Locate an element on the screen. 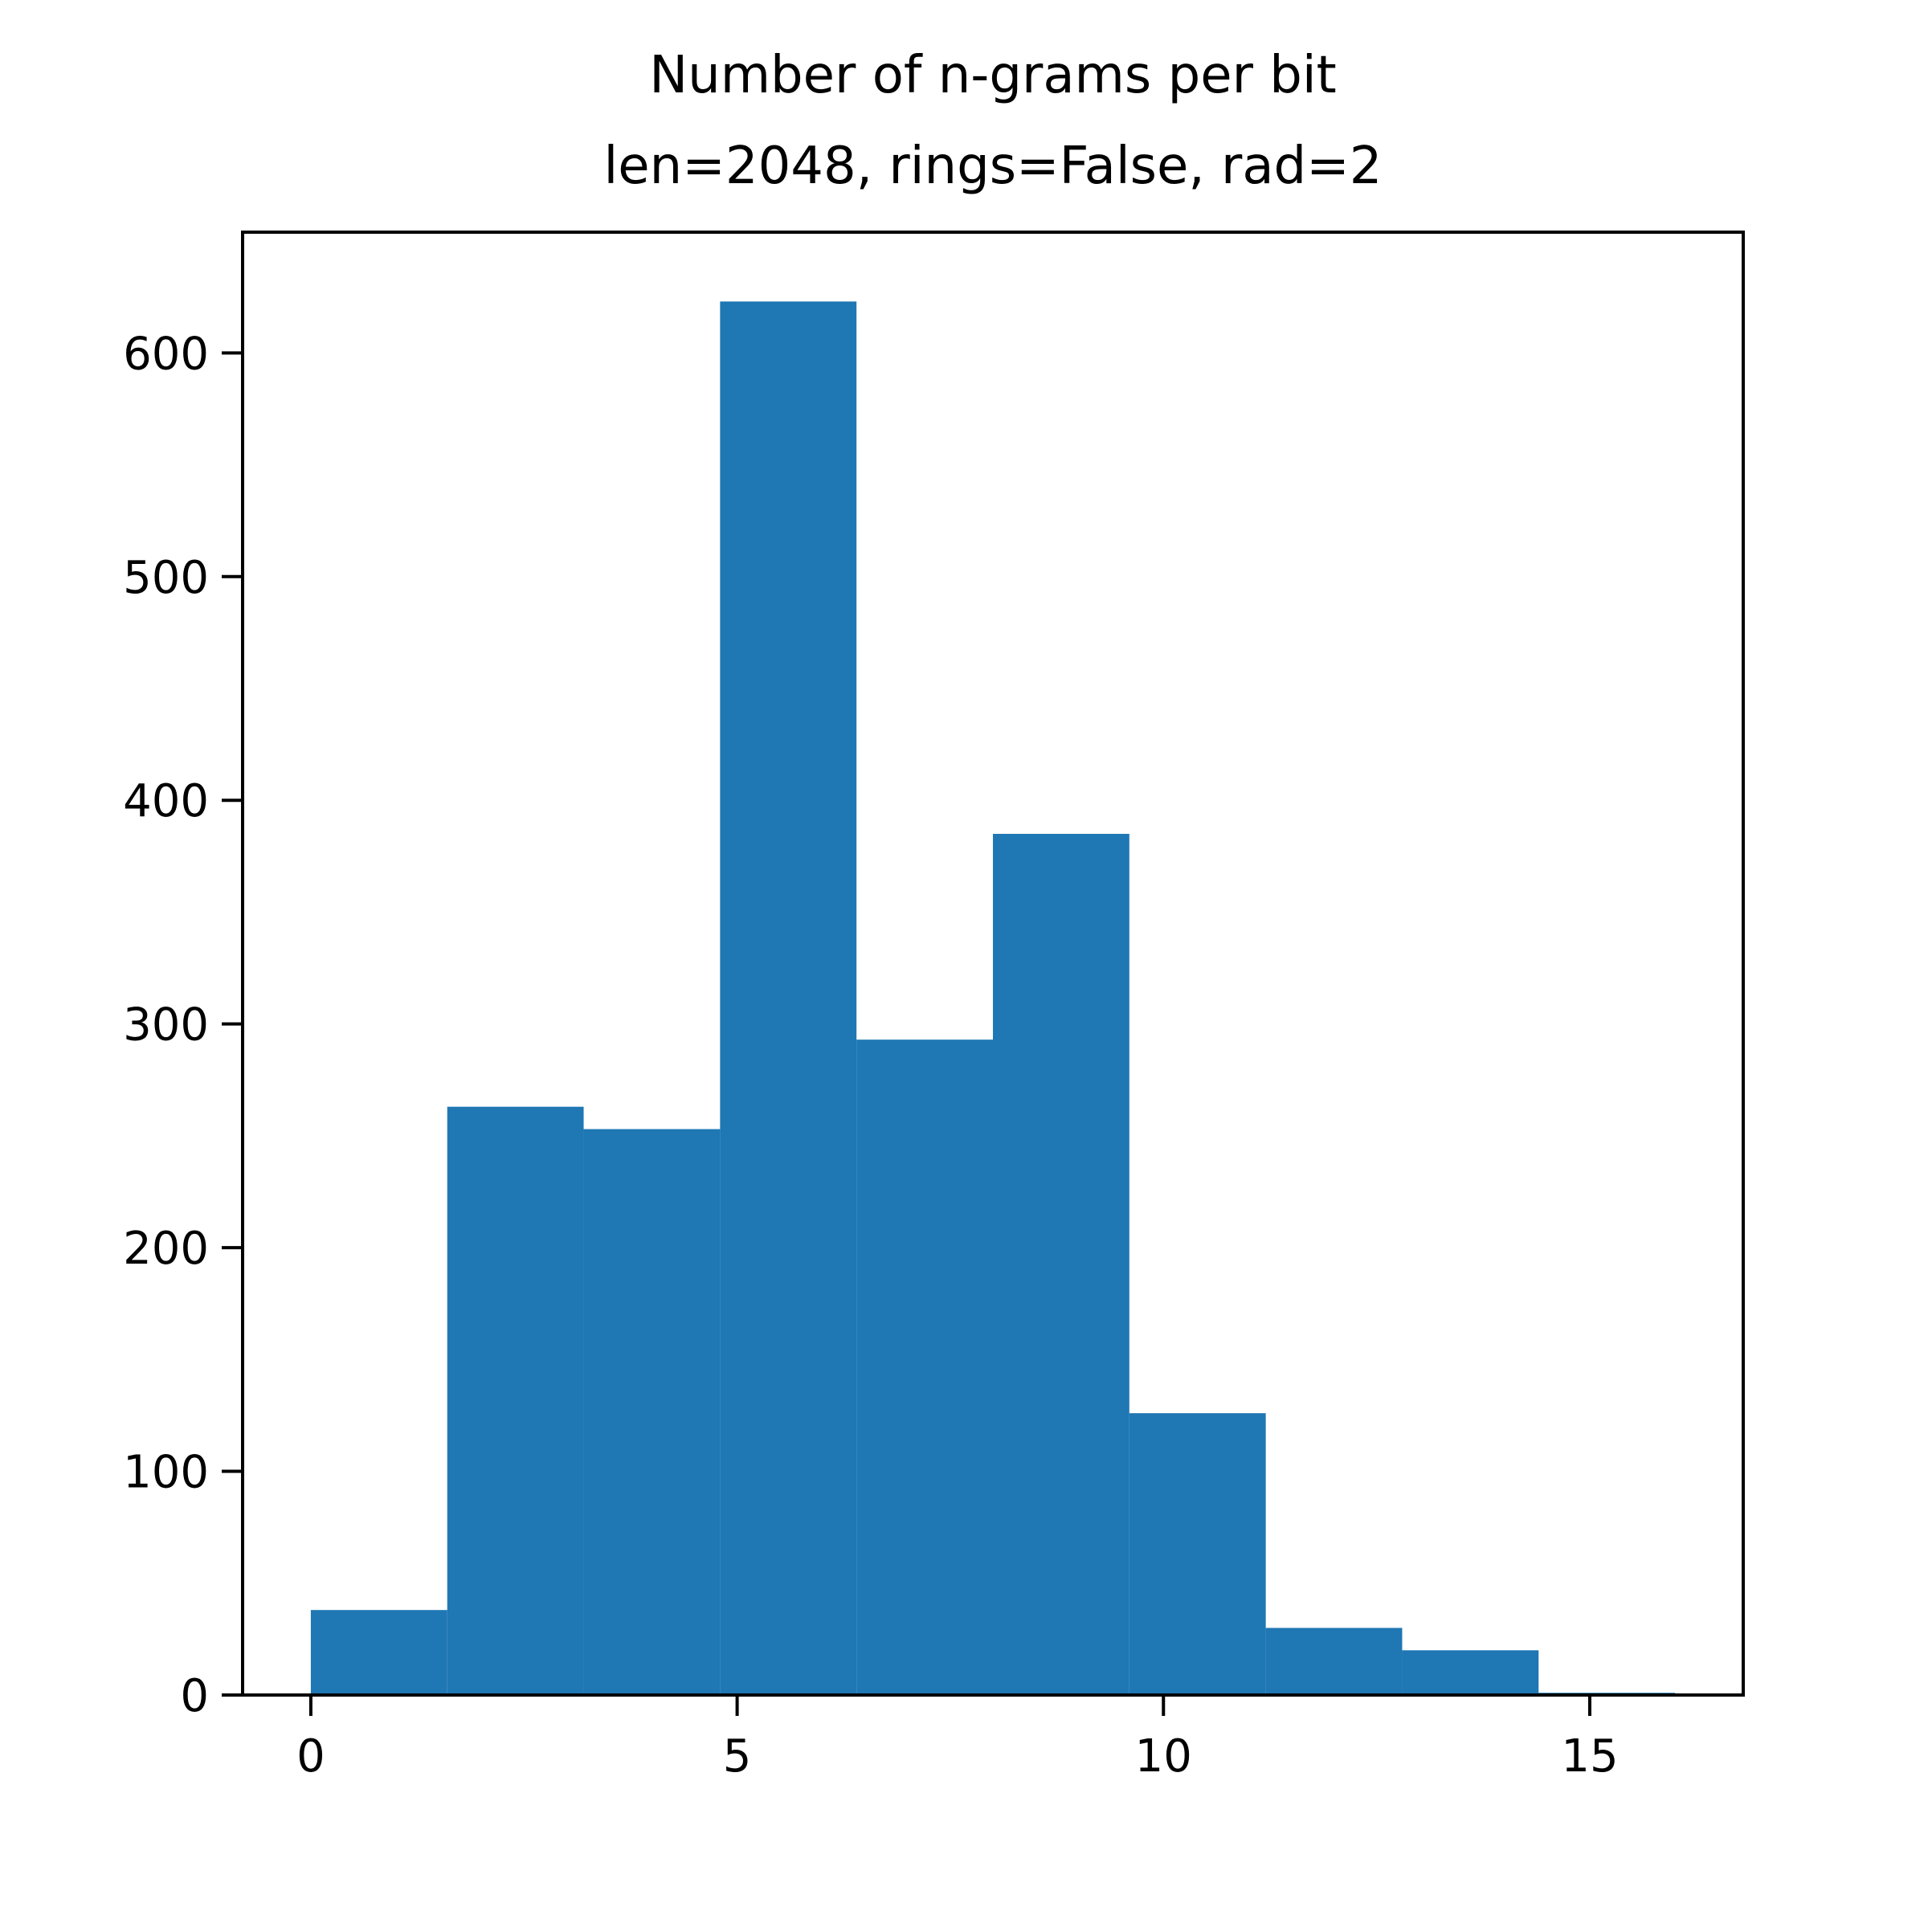  x-tick-label: 0 is located at coordinates (310, 1757).